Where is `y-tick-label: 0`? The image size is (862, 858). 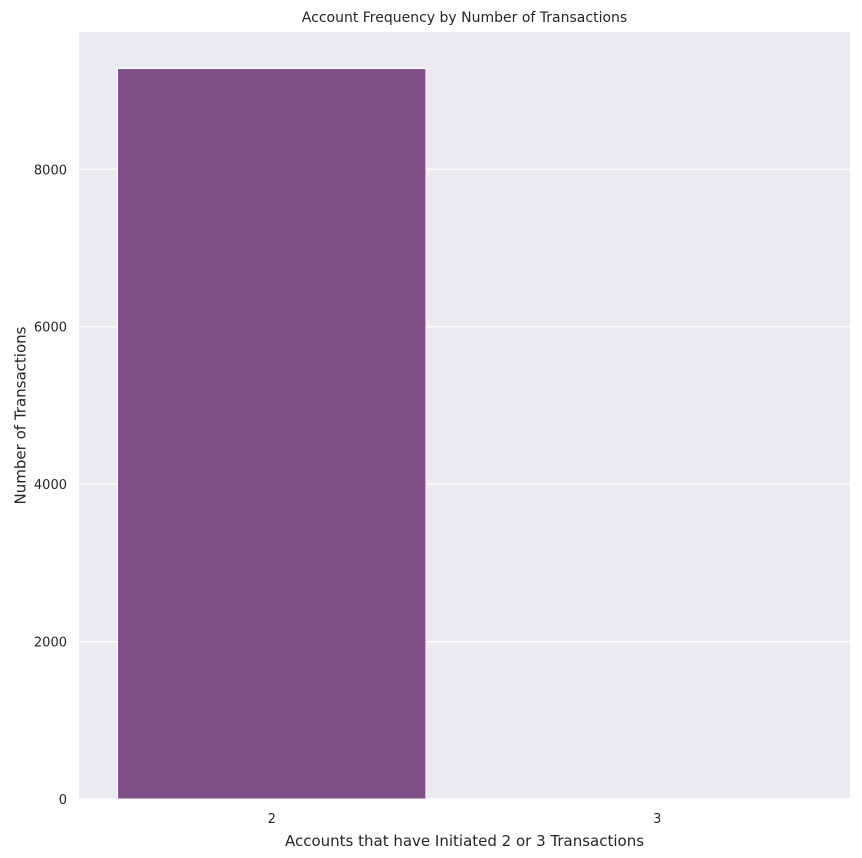
y-tick-label: 0 is located at coordinates (63, 800).